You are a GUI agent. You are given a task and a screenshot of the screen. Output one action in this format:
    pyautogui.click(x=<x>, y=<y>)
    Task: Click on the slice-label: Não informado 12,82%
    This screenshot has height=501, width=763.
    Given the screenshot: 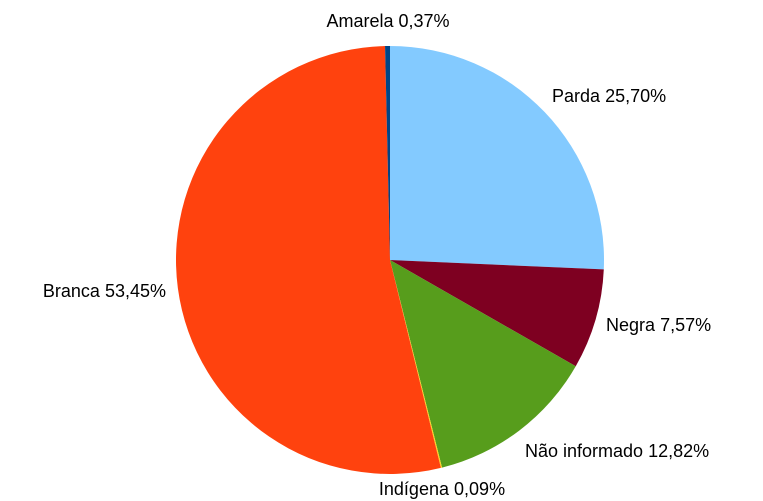 What is the action you would take?
    pyautogui.click(x=617, y=451)
    